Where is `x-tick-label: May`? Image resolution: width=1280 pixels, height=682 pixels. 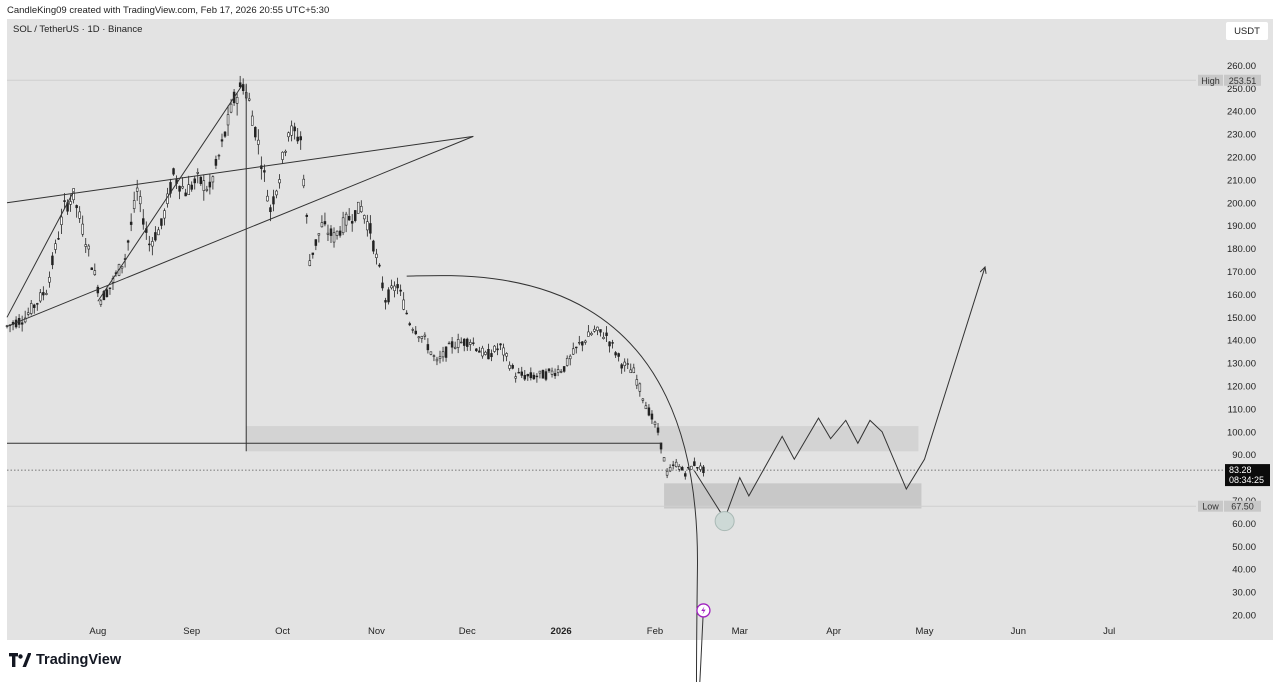
x-tick-label: May is located at coordinates (925, 631).